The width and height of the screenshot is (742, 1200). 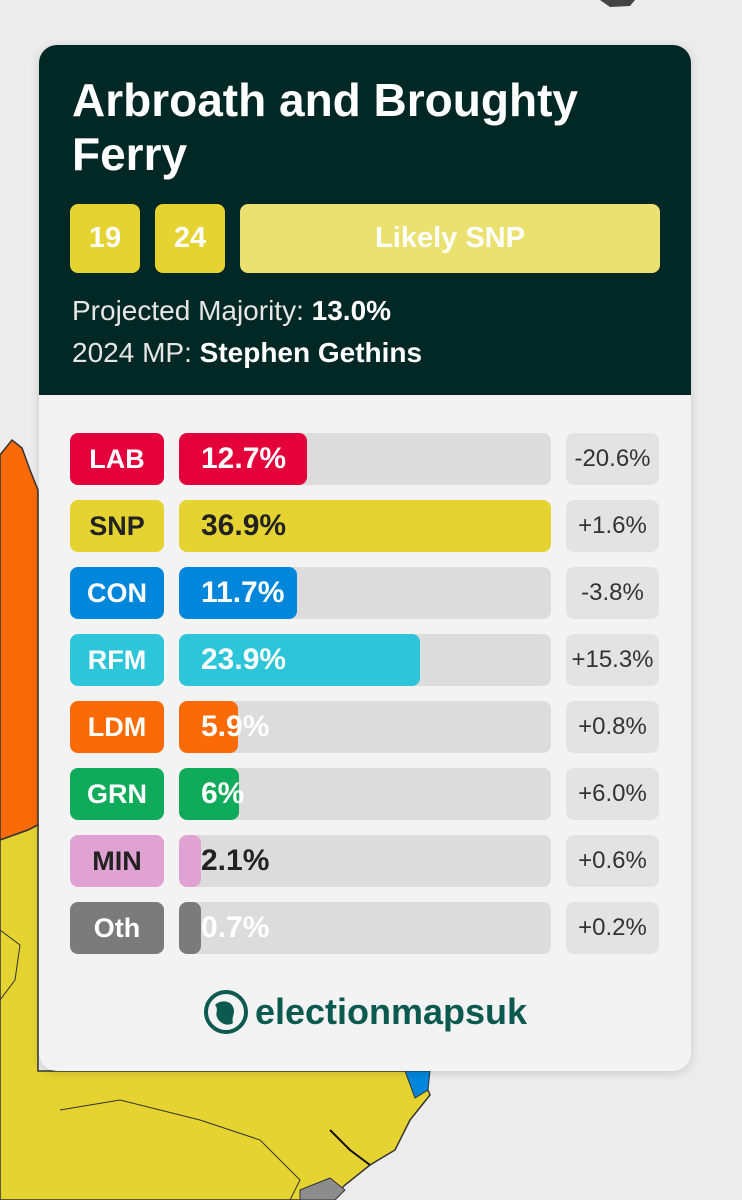 What do you see at coordinates (188, 310) in the screenshot?
I see `majority-label: Projected Majority:` at bounding box center [188, 310].